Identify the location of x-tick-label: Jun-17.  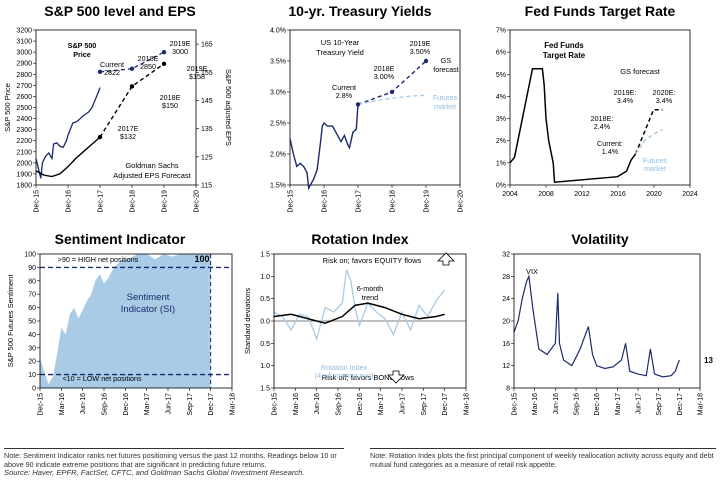
(403, 404).